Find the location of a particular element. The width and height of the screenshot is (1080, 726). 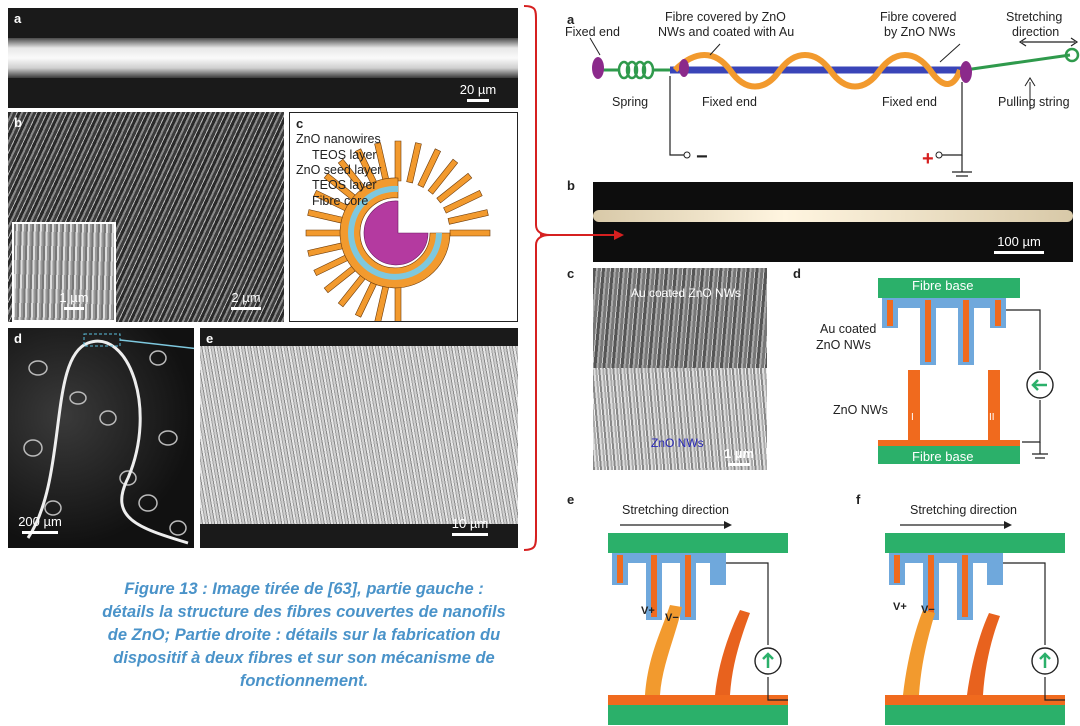

right-panel-label-b: b is located at coordinates (571, 185).